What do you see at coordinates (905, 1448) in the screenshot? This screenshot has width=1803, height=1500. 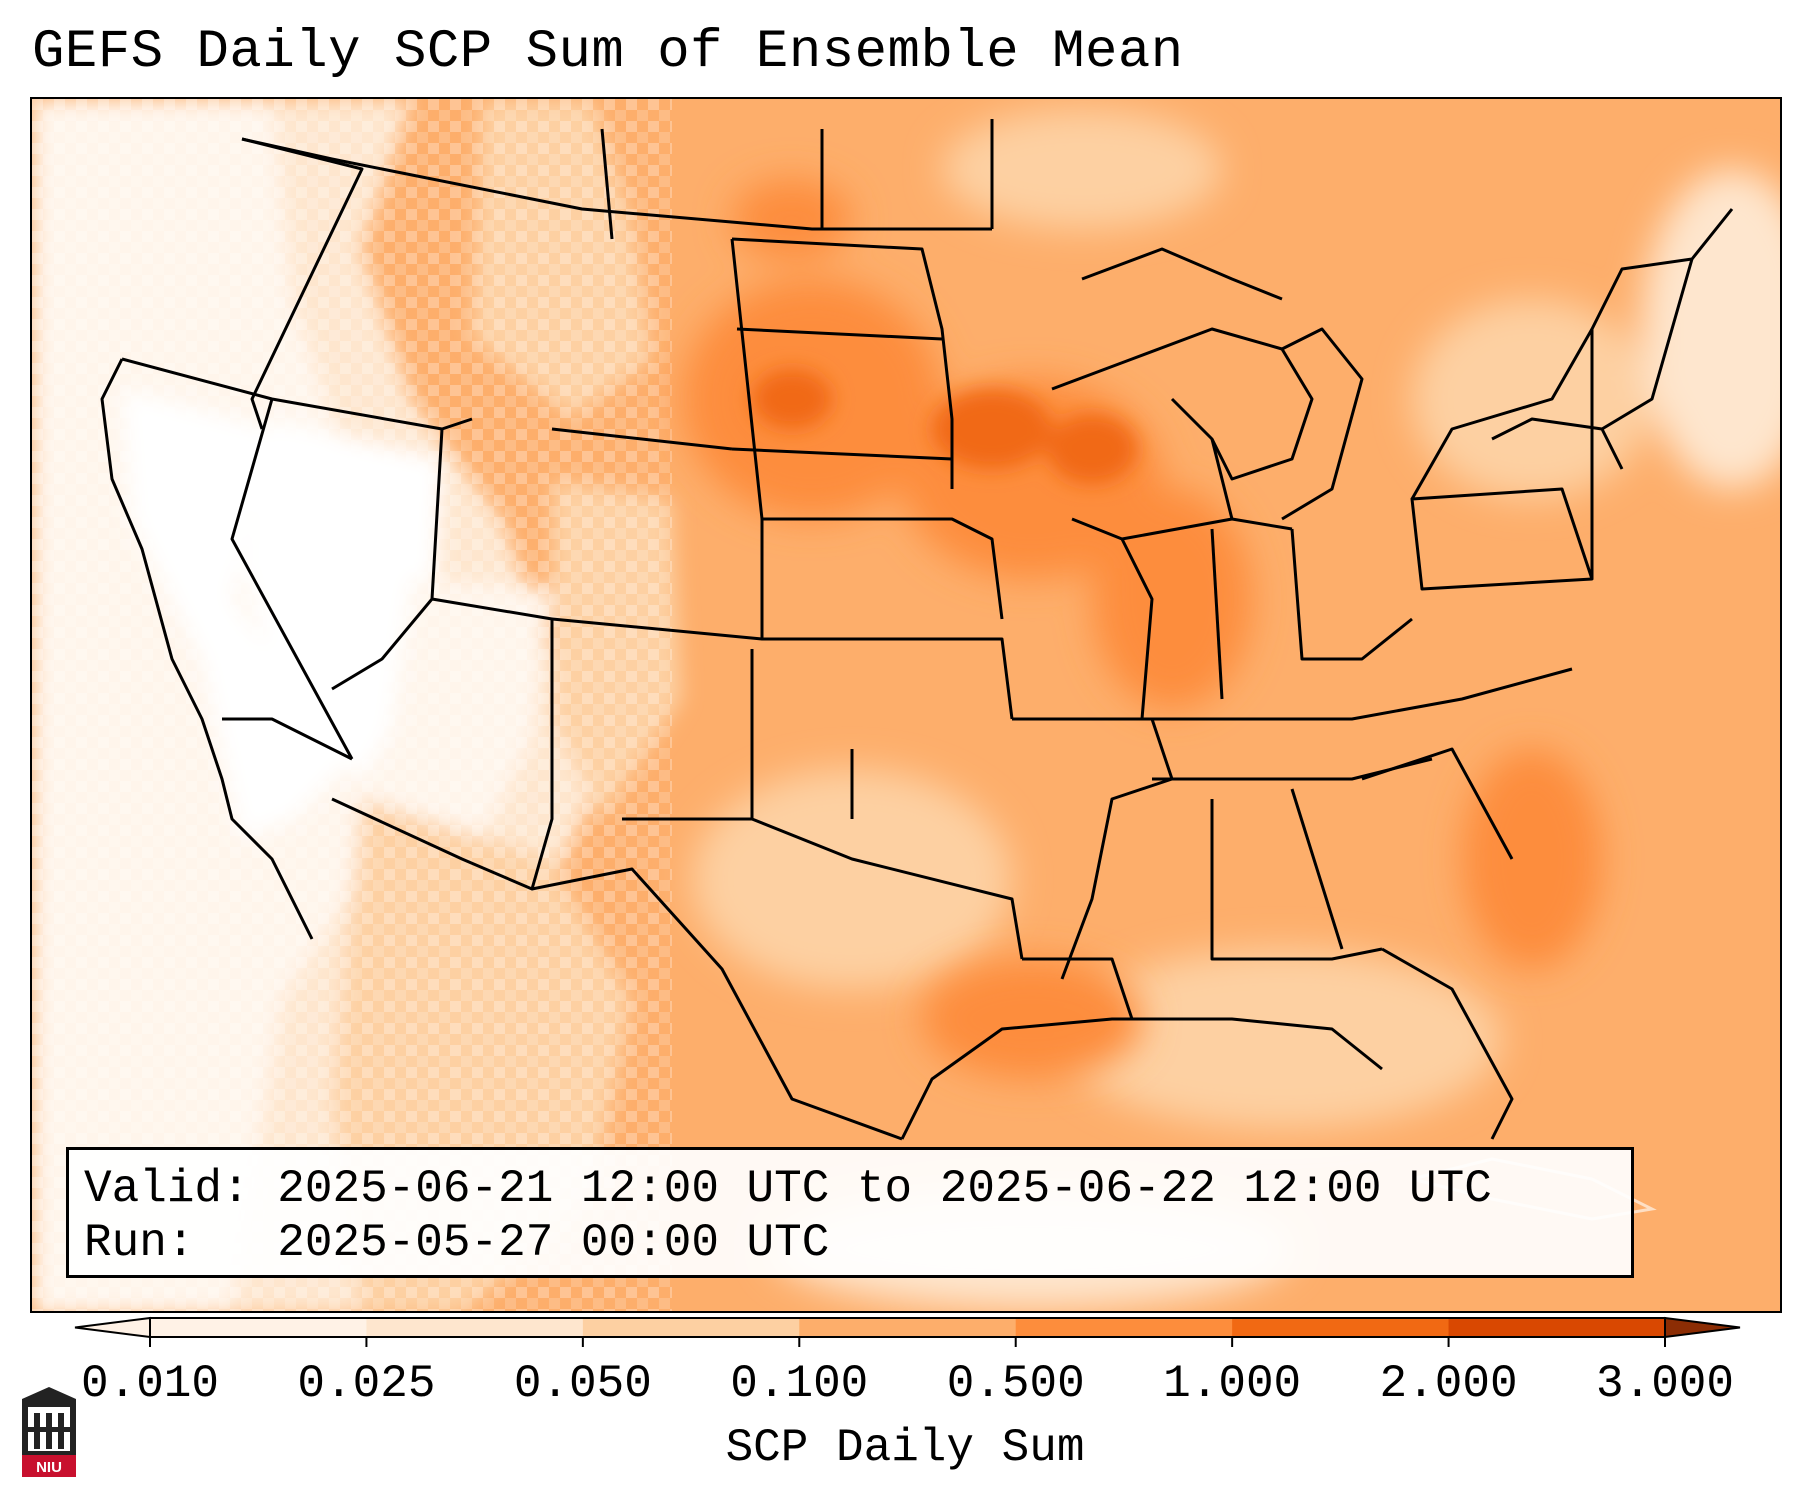 I see `colorbar-label: SCP Daily Sum` at bounding box center [905, 1448].